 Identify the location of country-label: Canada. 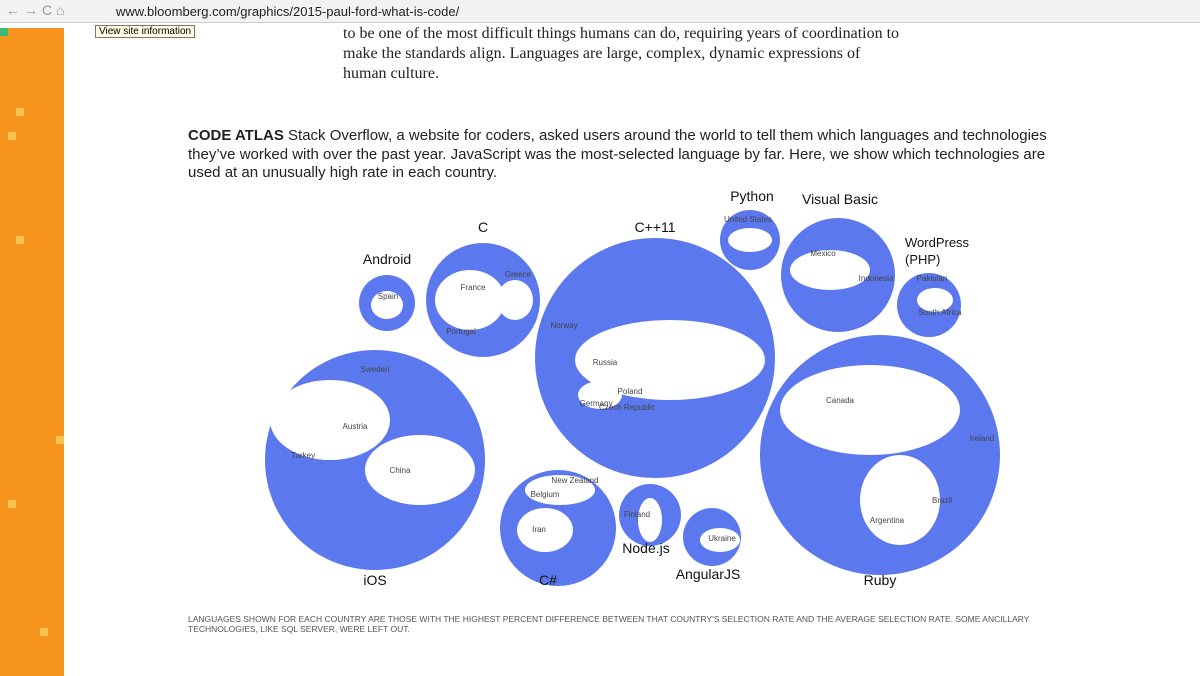
(840, 400).